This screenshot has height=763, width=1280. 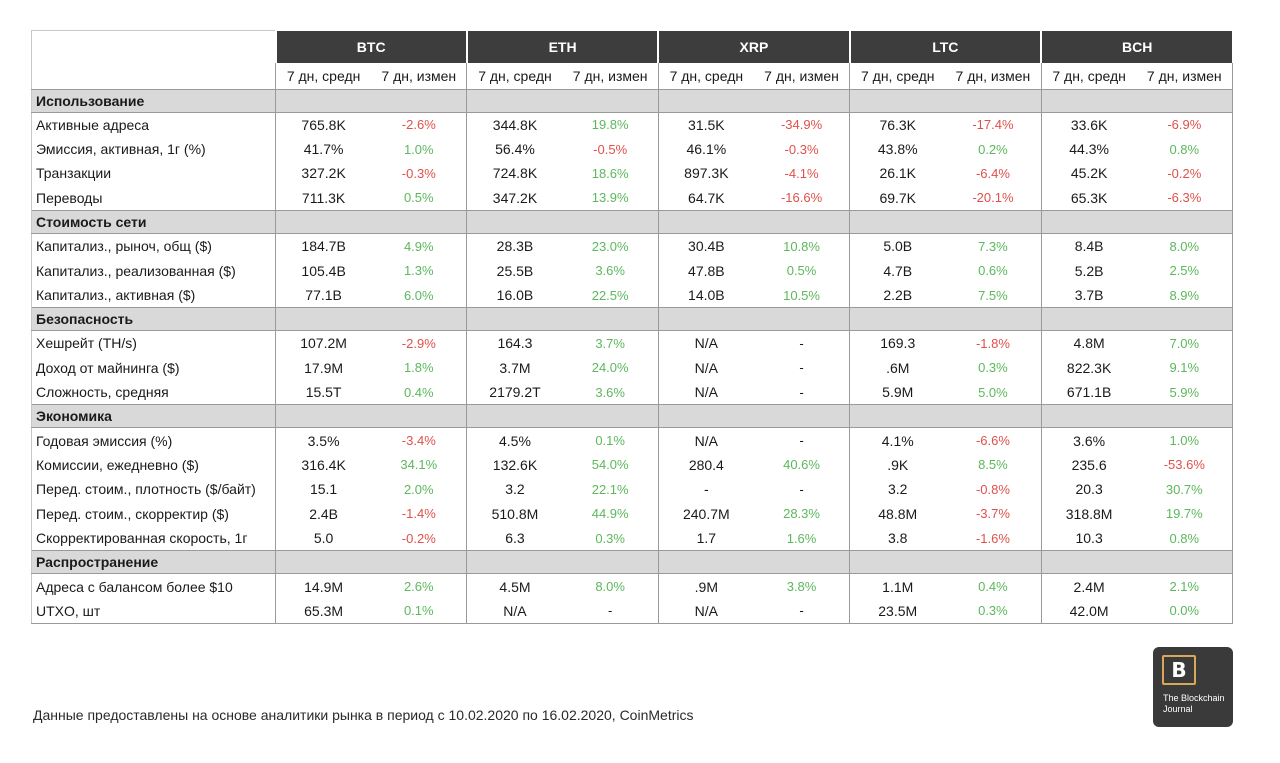 I want to click on metric-avg-eth: 344.8K, so click(x=514, y=124).